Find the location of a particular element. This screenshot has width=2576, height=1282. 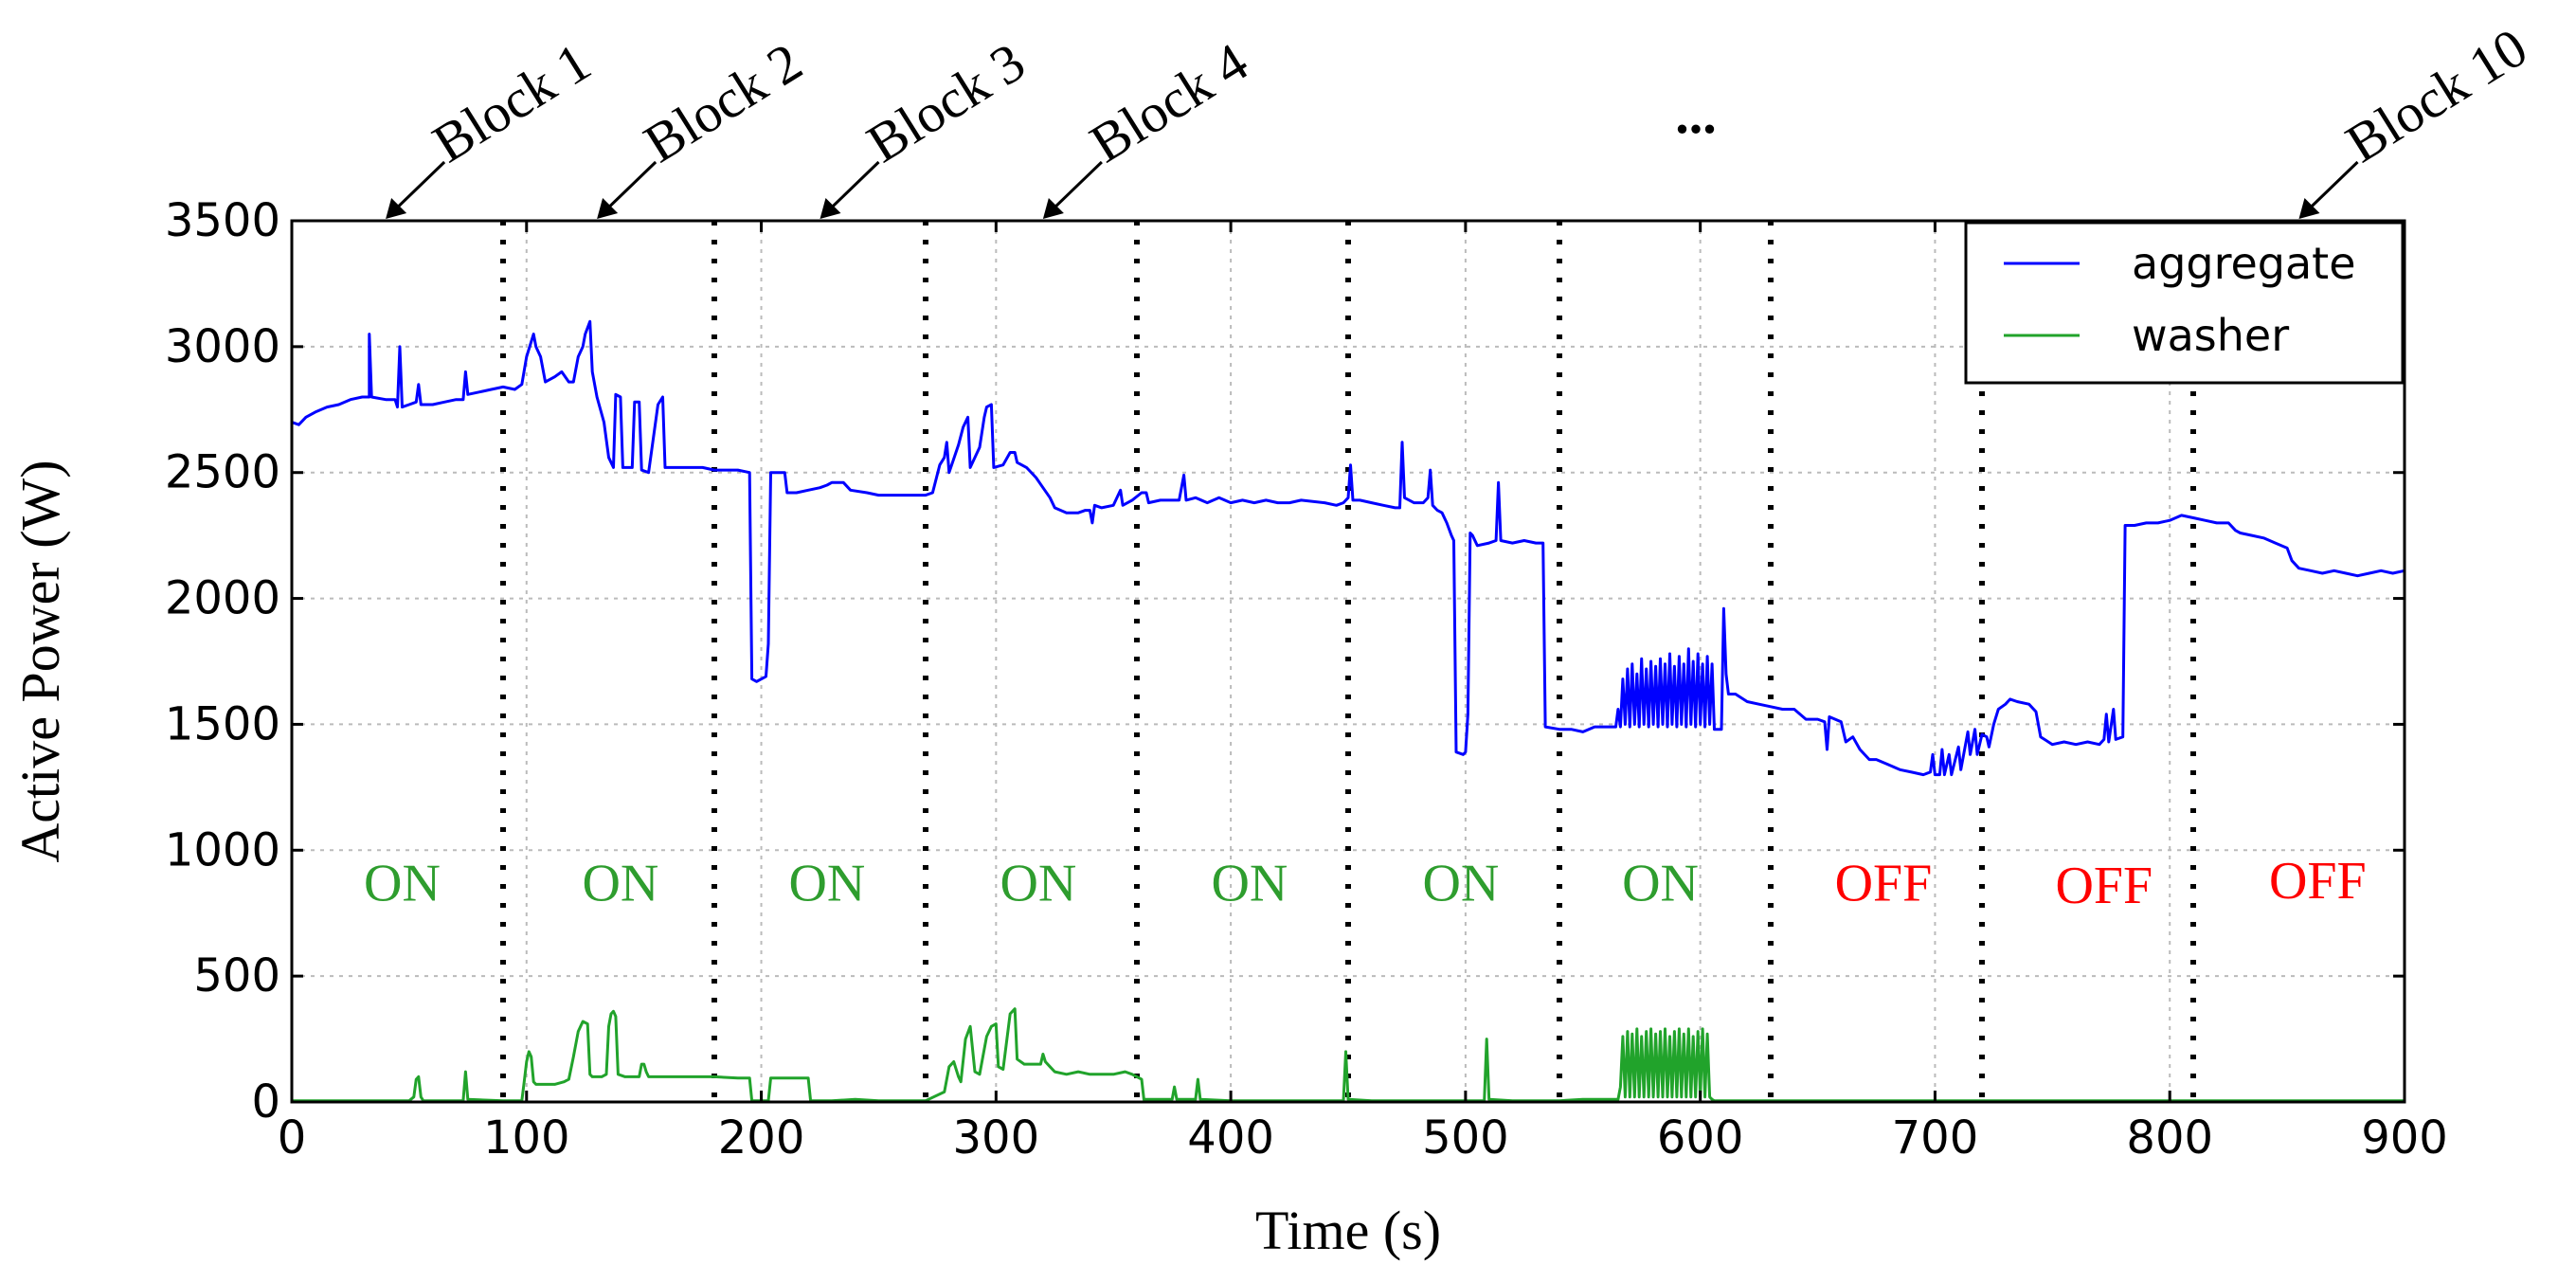

block-label: Block 4 is located at coordinates (1168, 102).